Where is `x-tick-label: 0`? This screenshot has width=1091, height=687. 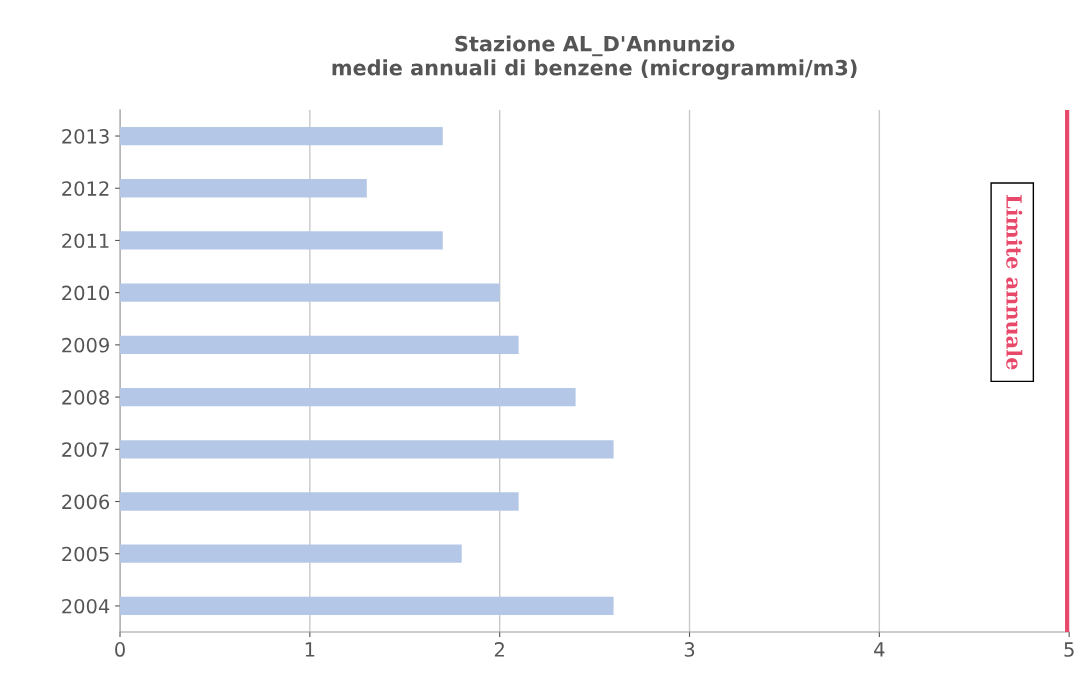
x-tick-label: 0 is located at coordinates (120, 649).